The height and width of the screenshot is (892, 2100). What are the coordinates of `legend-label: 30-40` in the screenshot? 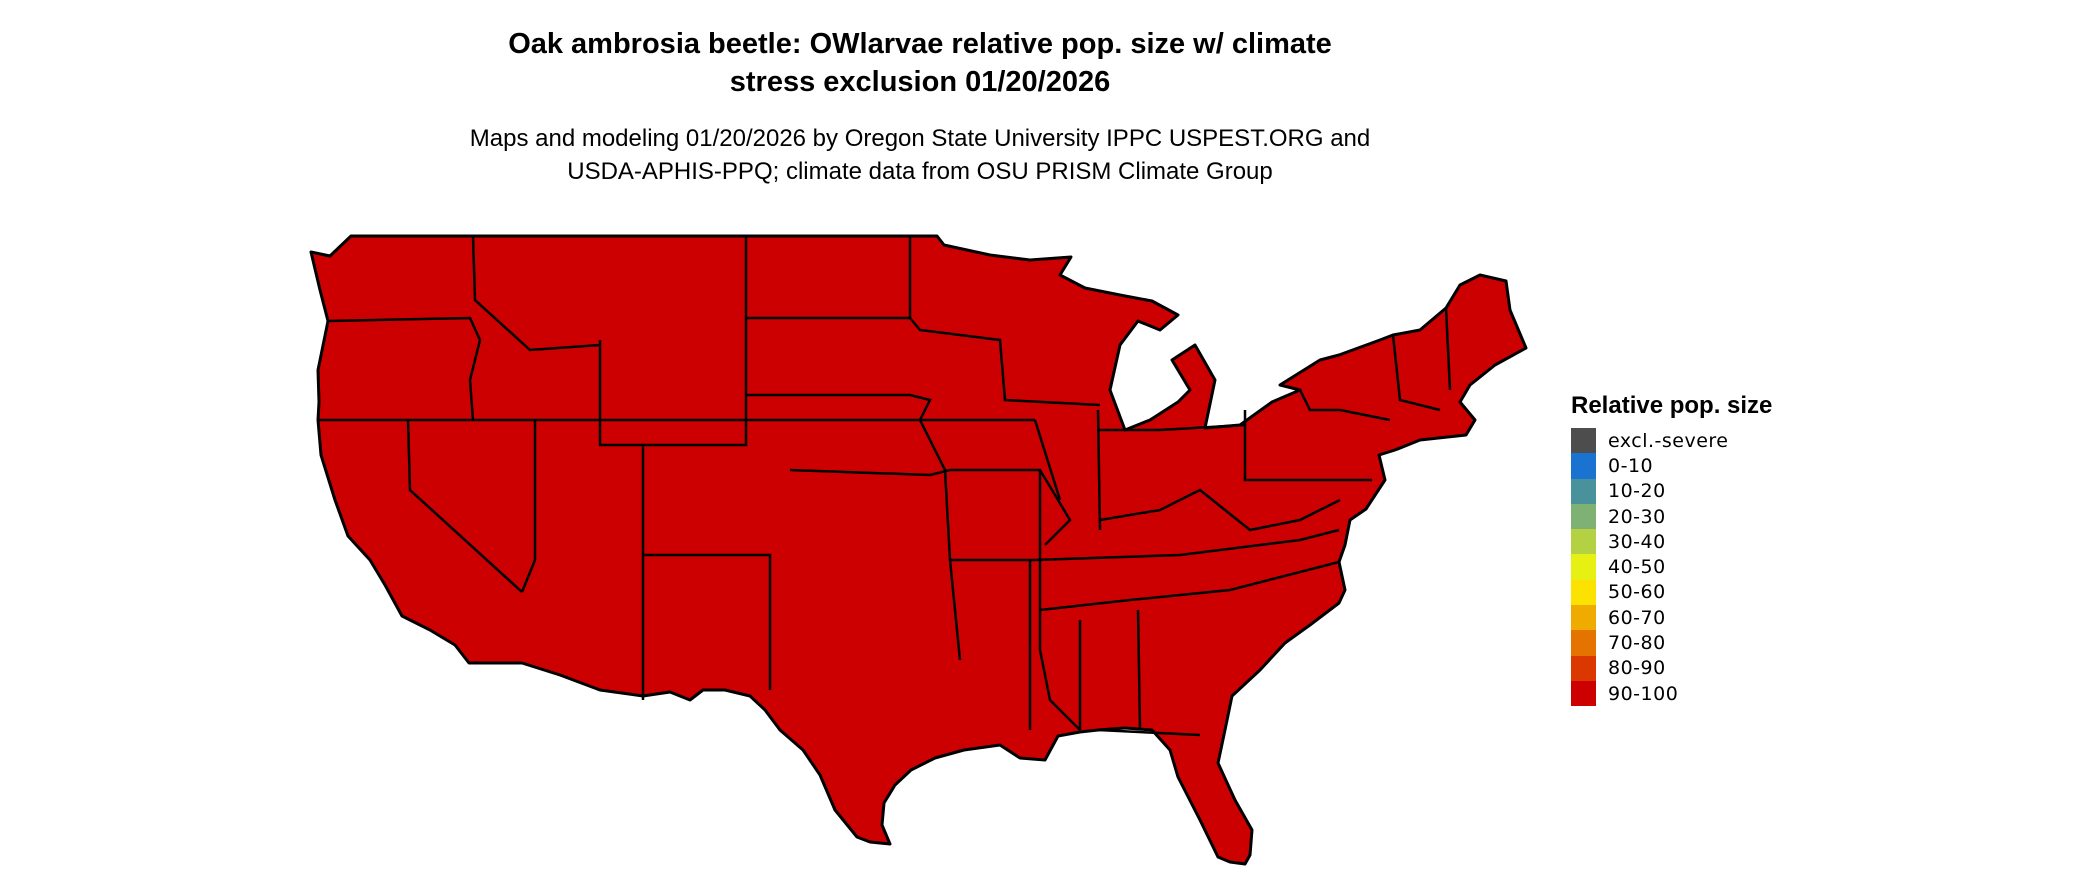 It's located at (1637, 541).